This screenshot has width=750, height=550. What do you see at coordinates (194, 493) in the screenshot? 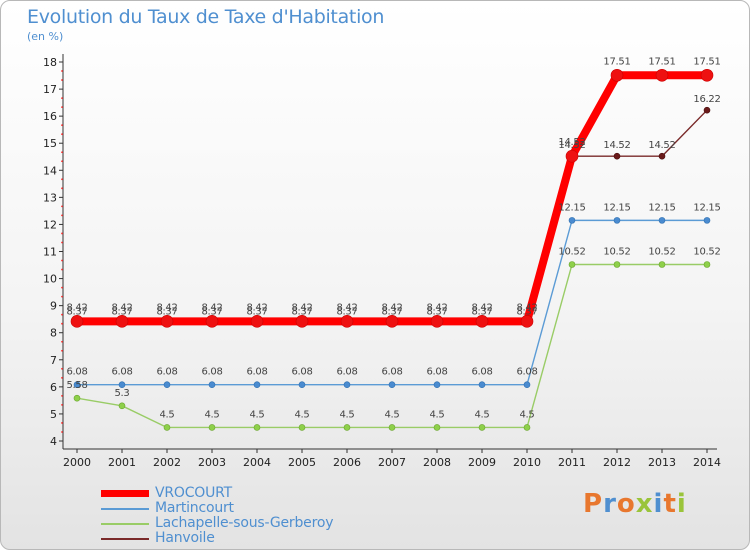
I see `legend-label: VROCOURT` at bounding box center [194, 493].